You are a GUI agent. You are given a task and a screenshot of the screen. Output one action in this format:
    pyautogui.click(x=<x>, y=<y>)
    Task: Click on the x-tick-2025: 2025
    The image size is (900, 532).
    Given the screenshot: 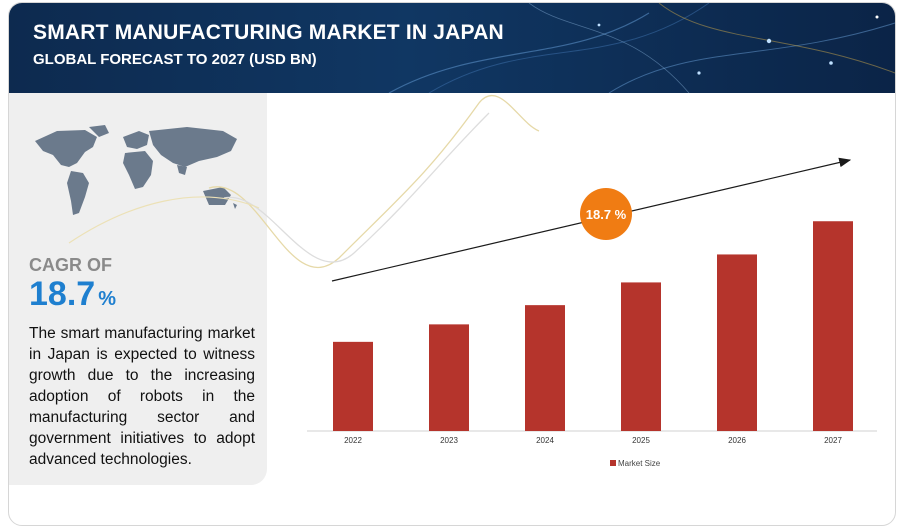 What is the action you would take?
    pyautogui.click(x=641, y=440)
    